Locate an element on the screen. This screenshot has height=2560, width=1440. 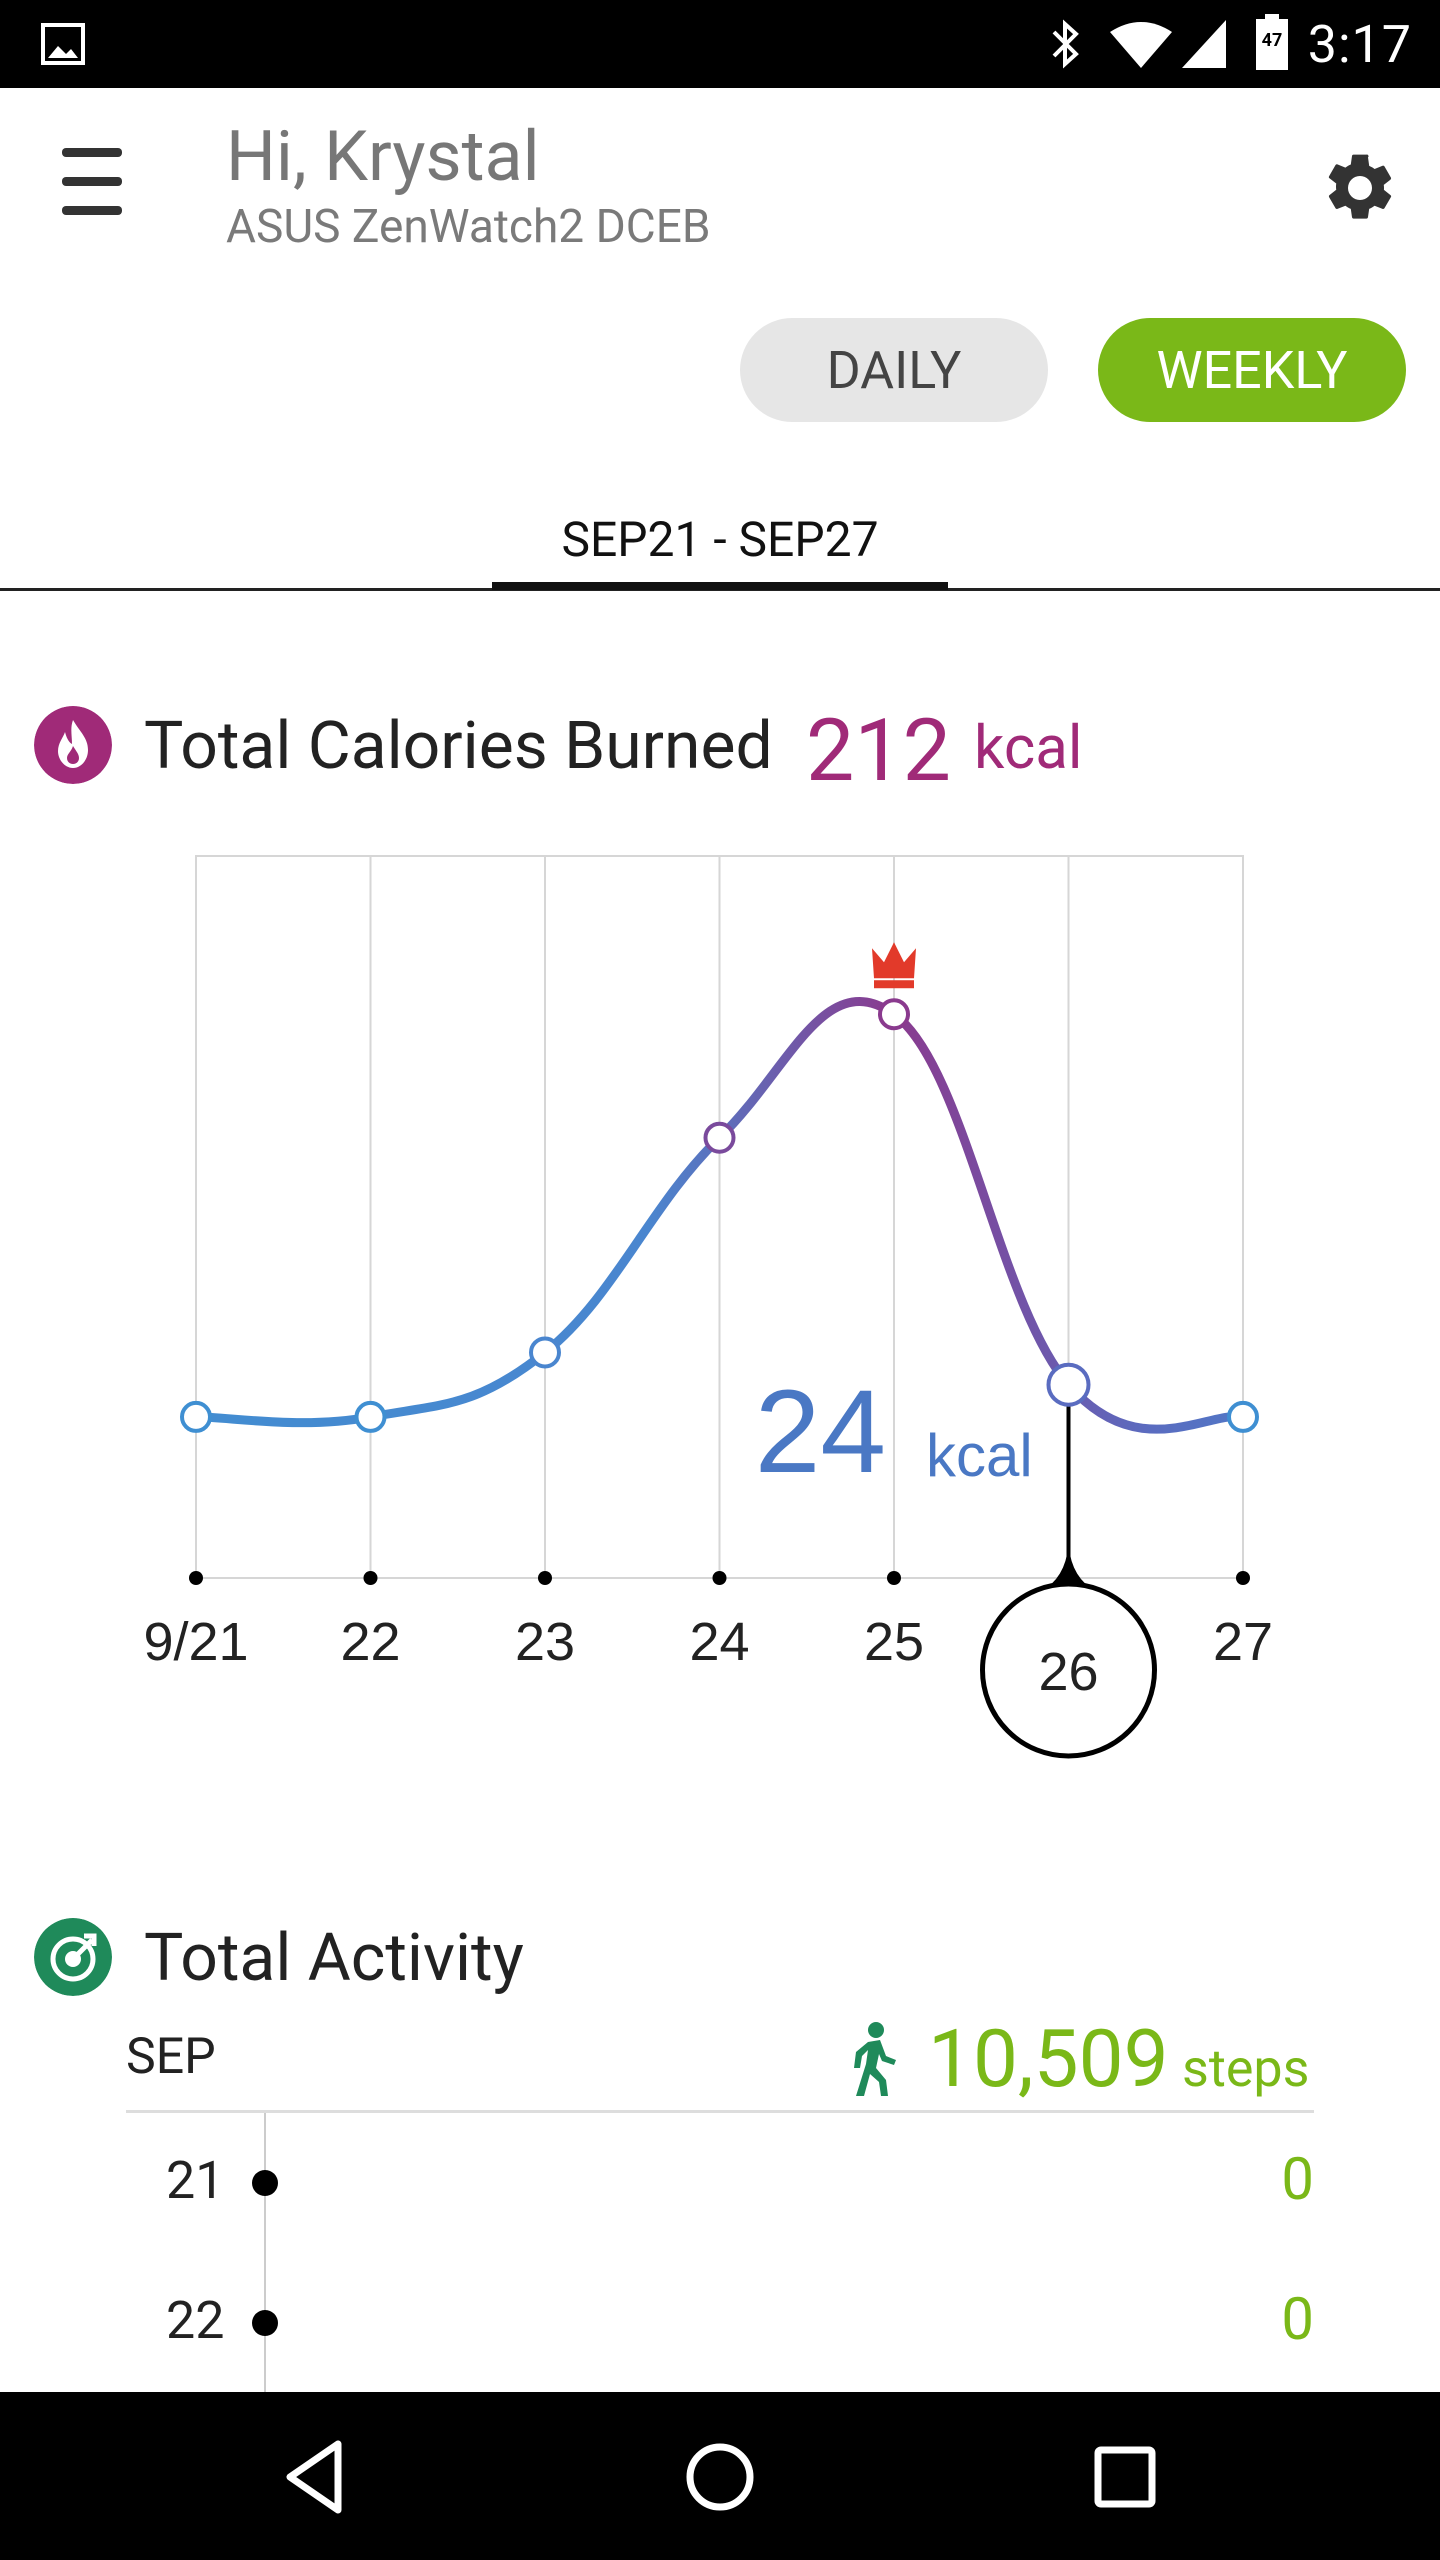
activity-row-day: 22 is located at coordinates (195, 2320).